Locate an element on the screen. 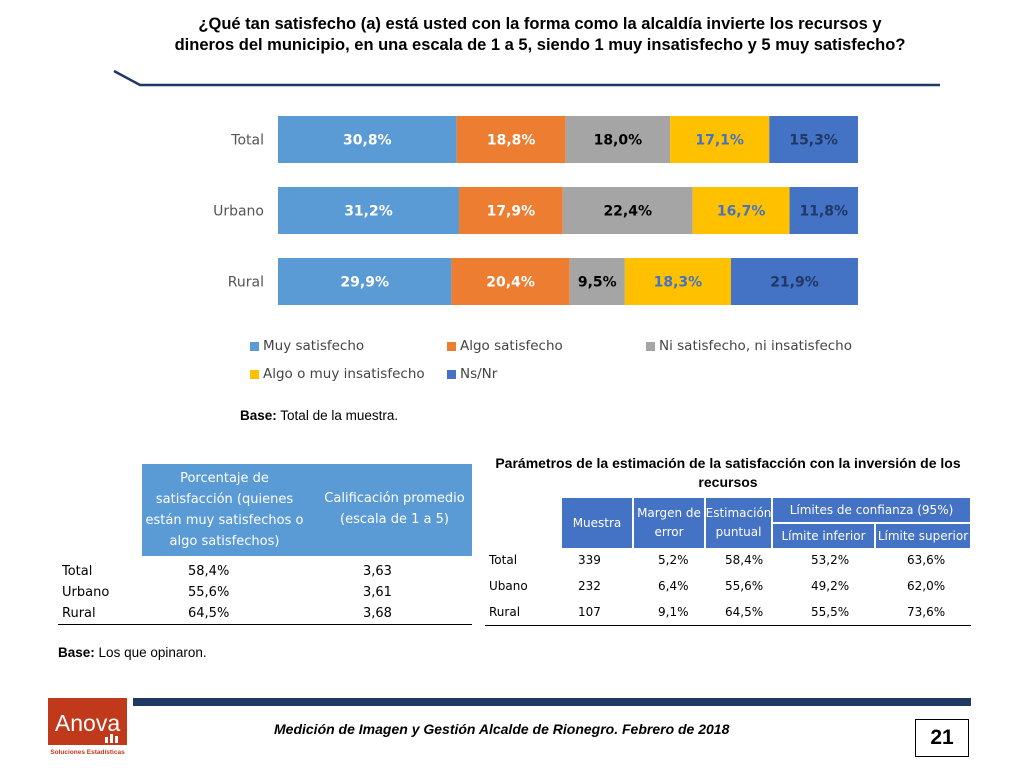  cell-margen: 9,1% is located at coordinates (673, 612).